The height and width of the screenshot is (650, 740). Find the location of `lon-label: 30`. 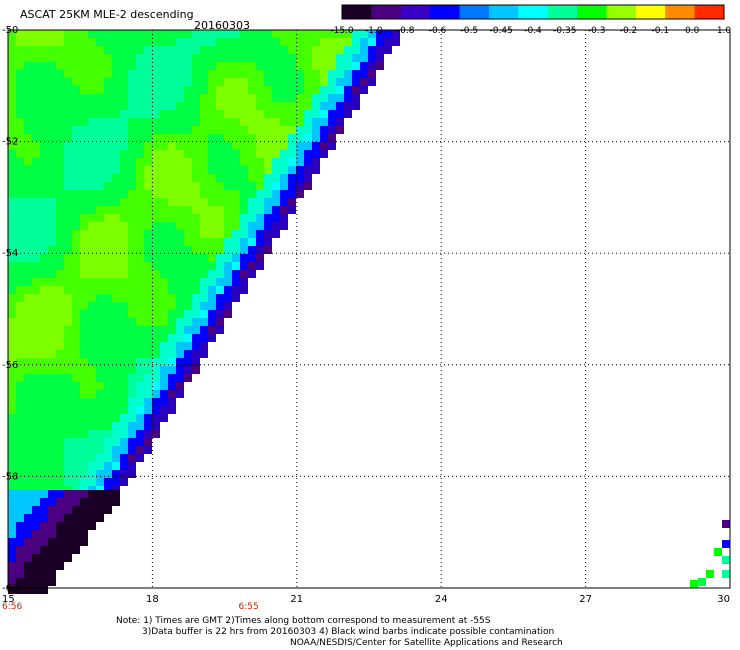

lon-label: 30 is located at coordinates (723, 599).